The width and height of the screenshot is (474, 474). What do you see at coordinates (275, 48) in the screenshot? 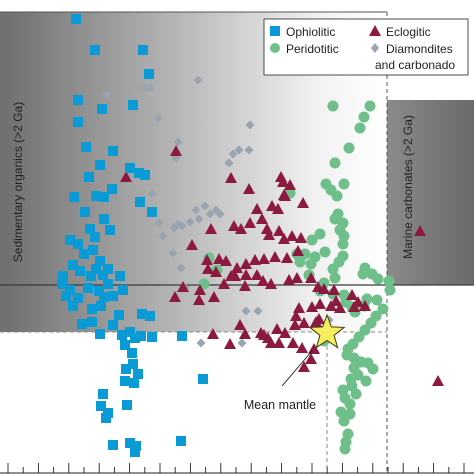
I see `legend-peridotitic-swatch` at bounding box center [275, 48].